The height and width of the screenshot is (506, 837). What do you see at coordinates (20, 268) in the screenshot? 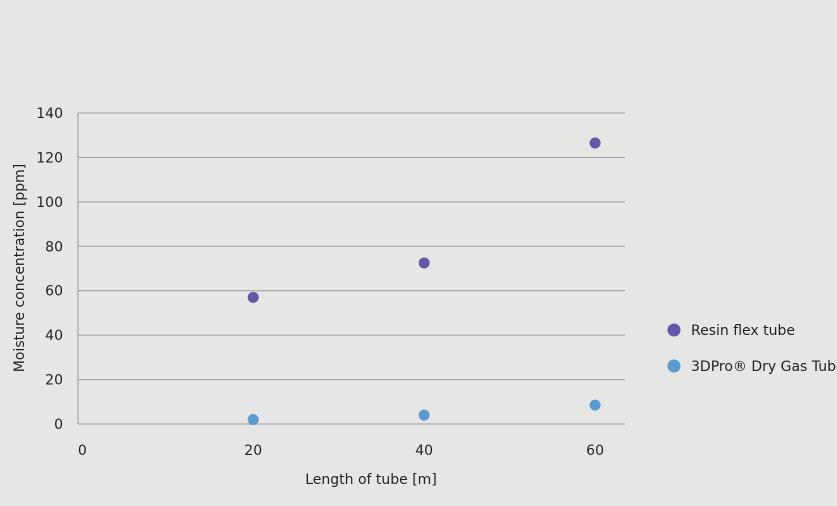
I see `y-axis-label: Moisture concentration [ppm]` at bounding box center [20, 268].